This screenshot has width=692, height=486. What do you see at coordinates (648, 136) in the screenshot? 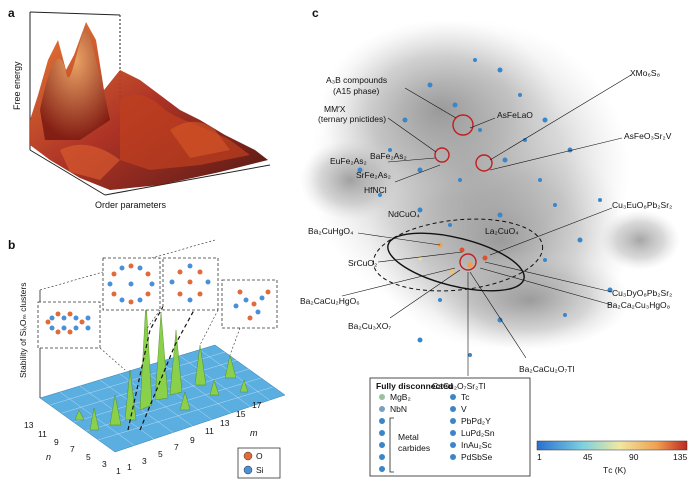
I see `label-asfeo: AsFeO₃Sr₂V` at bounding box center [648, 136].